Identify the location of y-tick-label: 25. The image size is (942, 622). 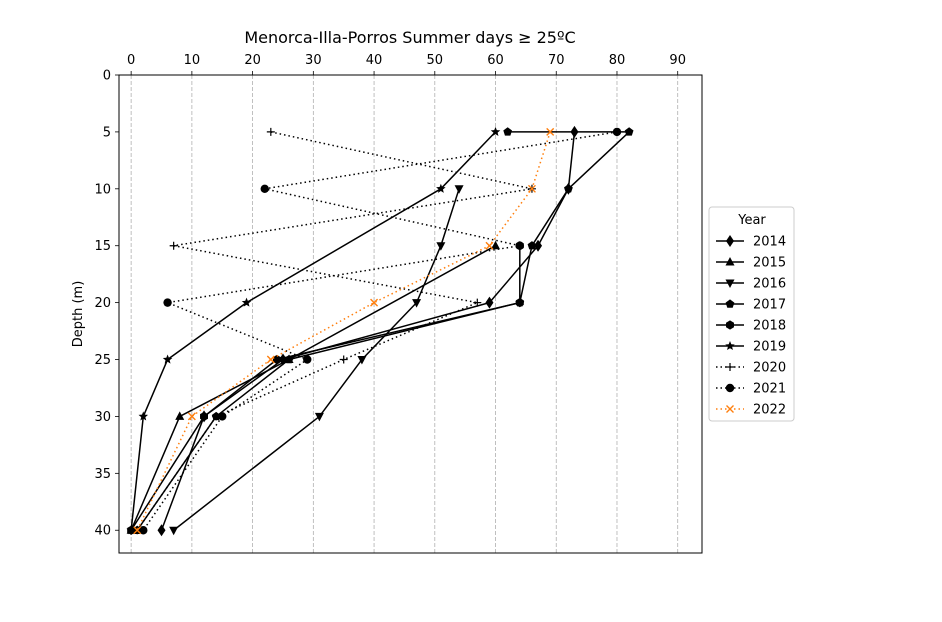
(102, 360).